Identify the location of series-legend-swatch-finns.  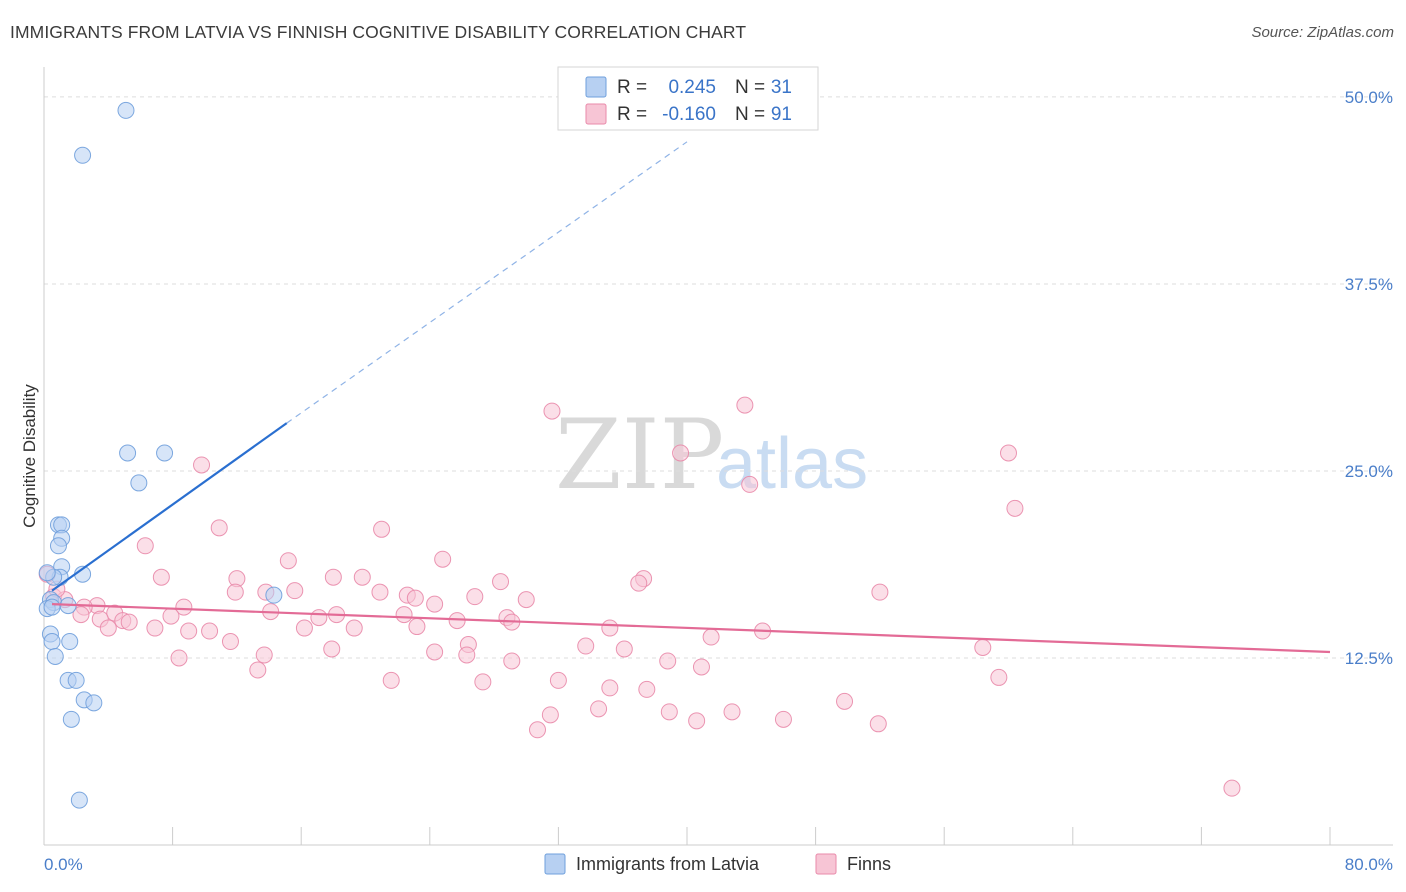
(826, 864).